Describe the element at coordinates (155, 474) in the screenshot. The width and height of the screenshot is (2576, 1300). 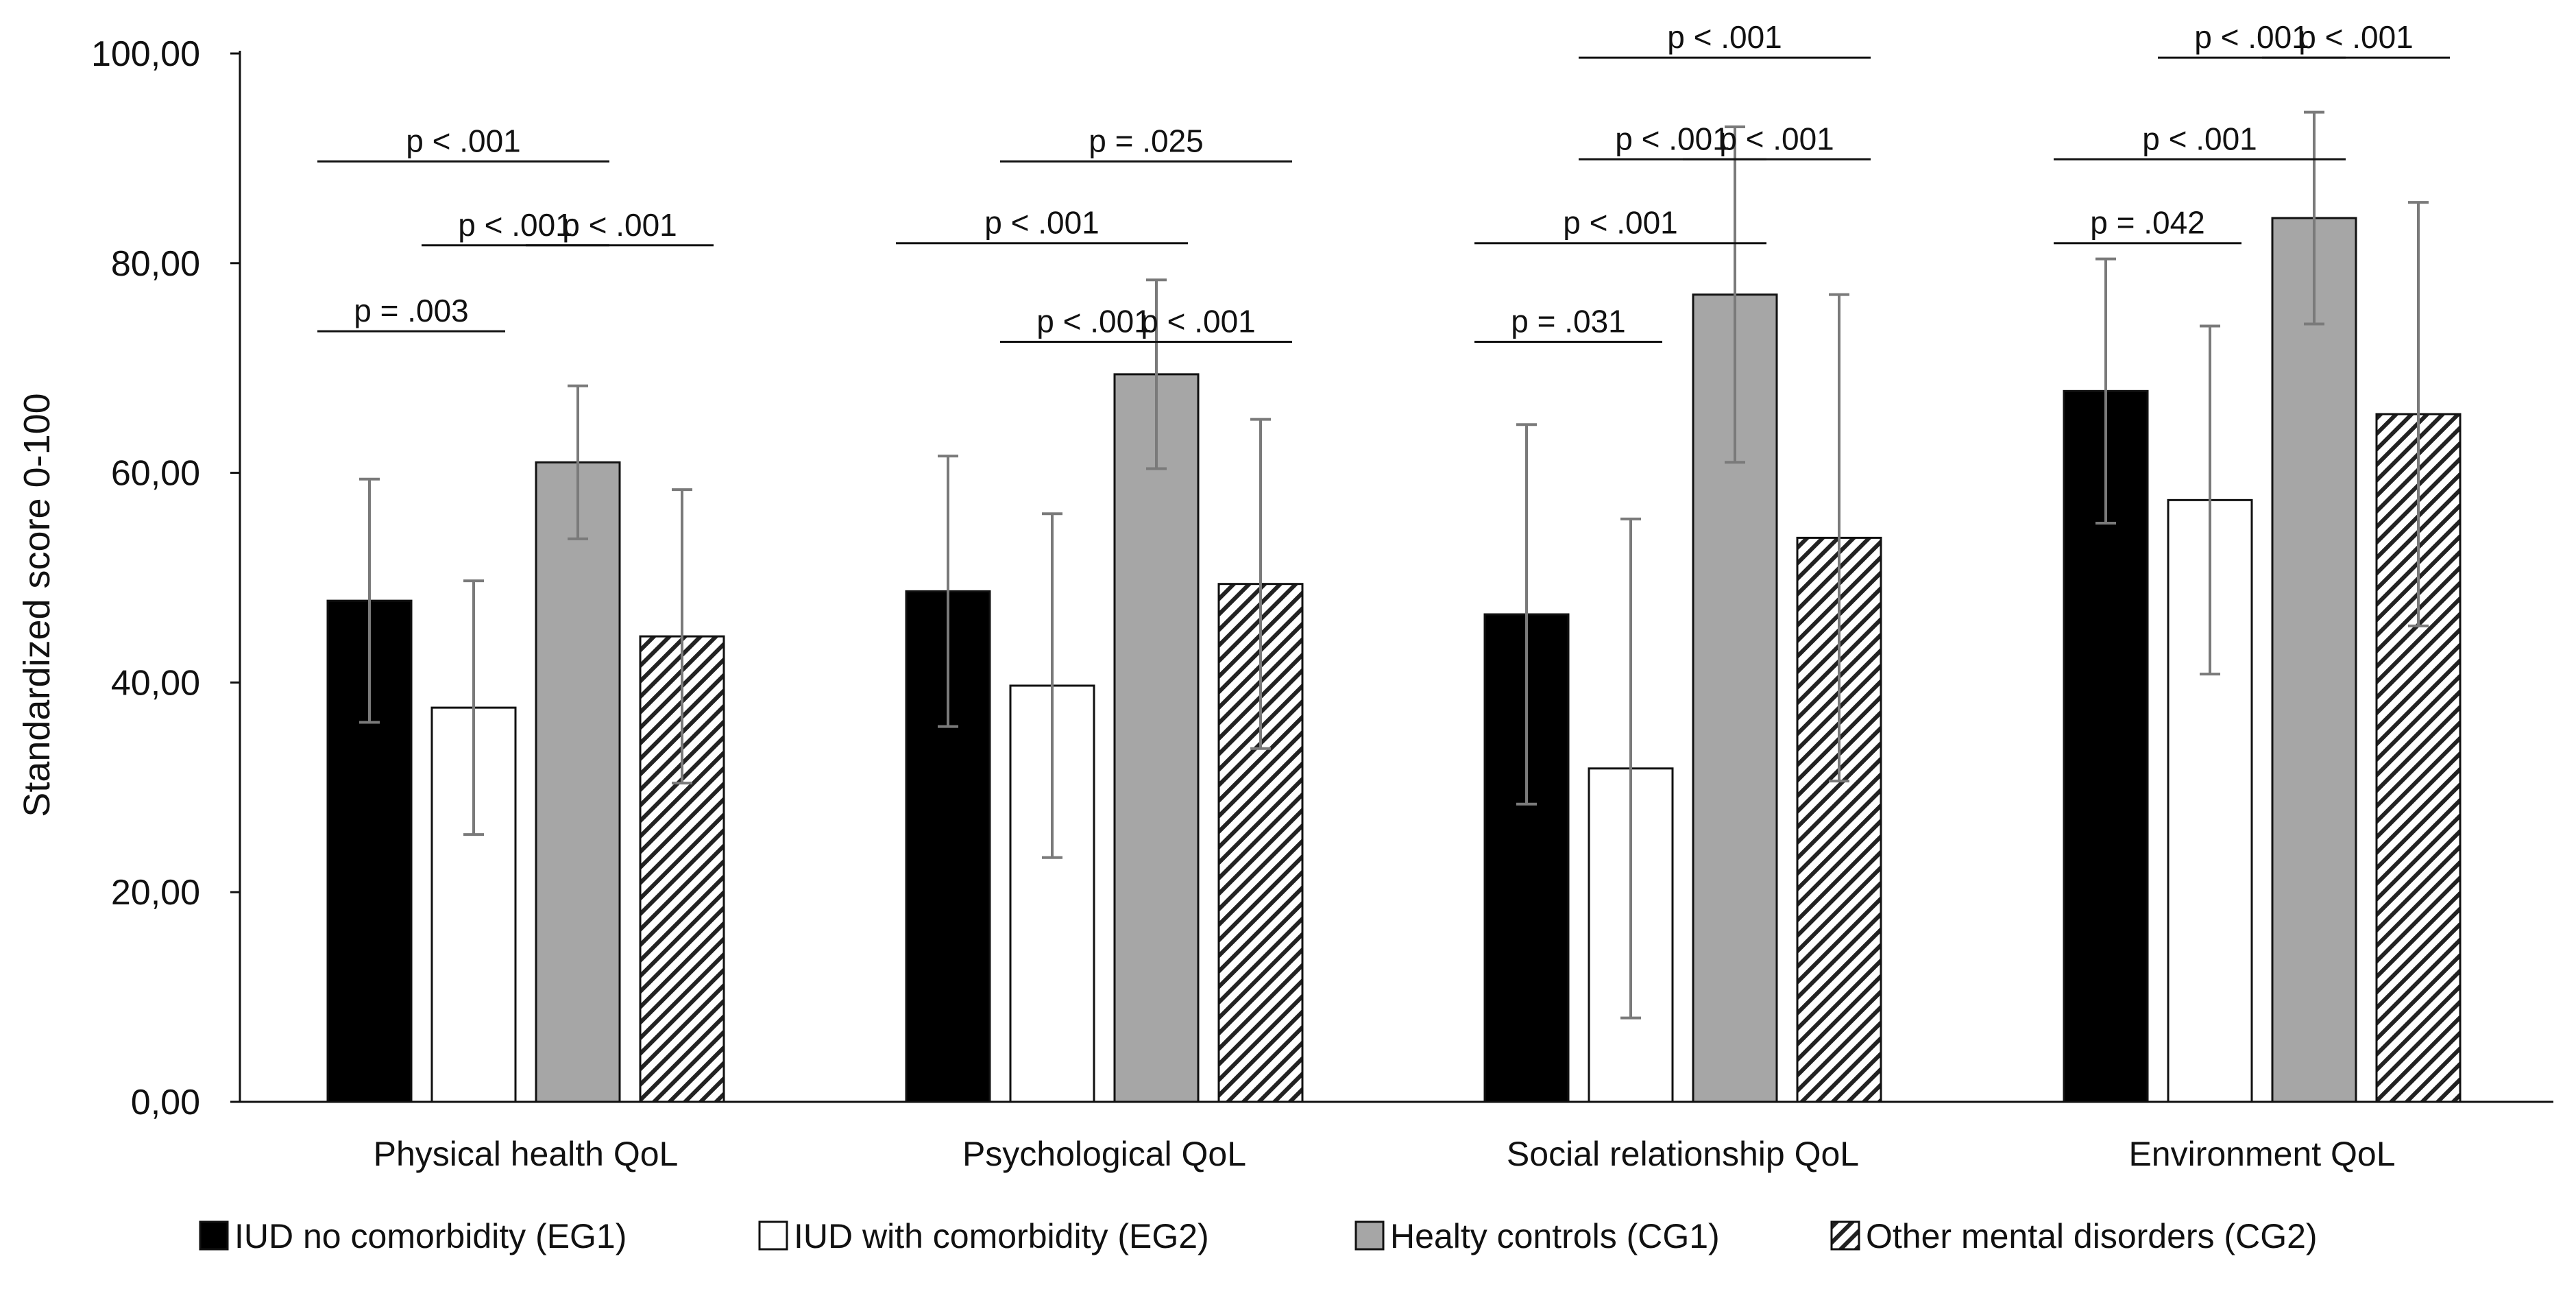
I see `y-tick-label: 60,00` at that location.